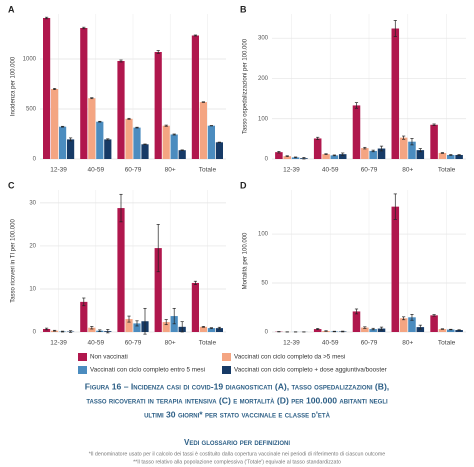 Image resolution: width=474 pixels, height=467 pixels. What do you see at coordinates (263, 235) in the screenshot?
I see `y-tick-label: 100` at bounding box center [263, 235].